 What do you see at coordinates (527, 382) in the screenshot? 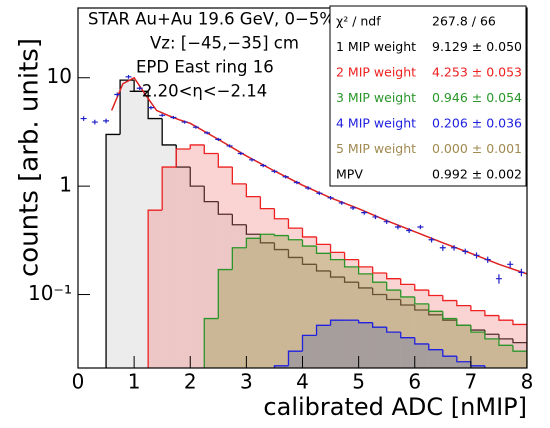
I see `x-tick-label: 8` at bounding box center [527, 382].